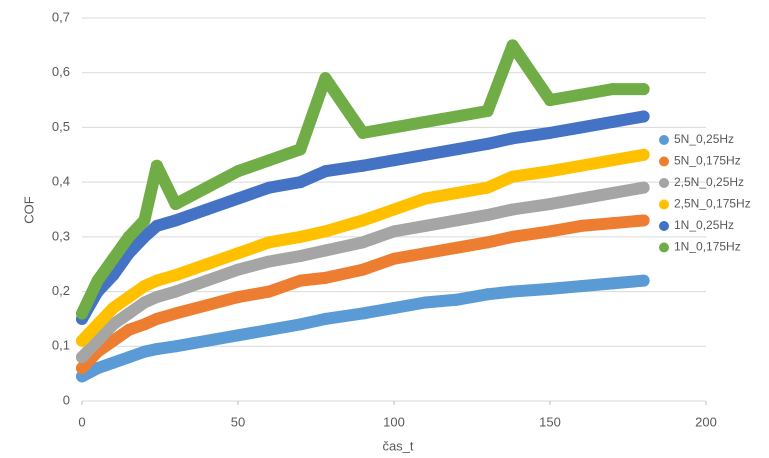 The height and width of the screenshot is (458, 769). I want to click on y-tick-label: 0,3, so click(61, 235).